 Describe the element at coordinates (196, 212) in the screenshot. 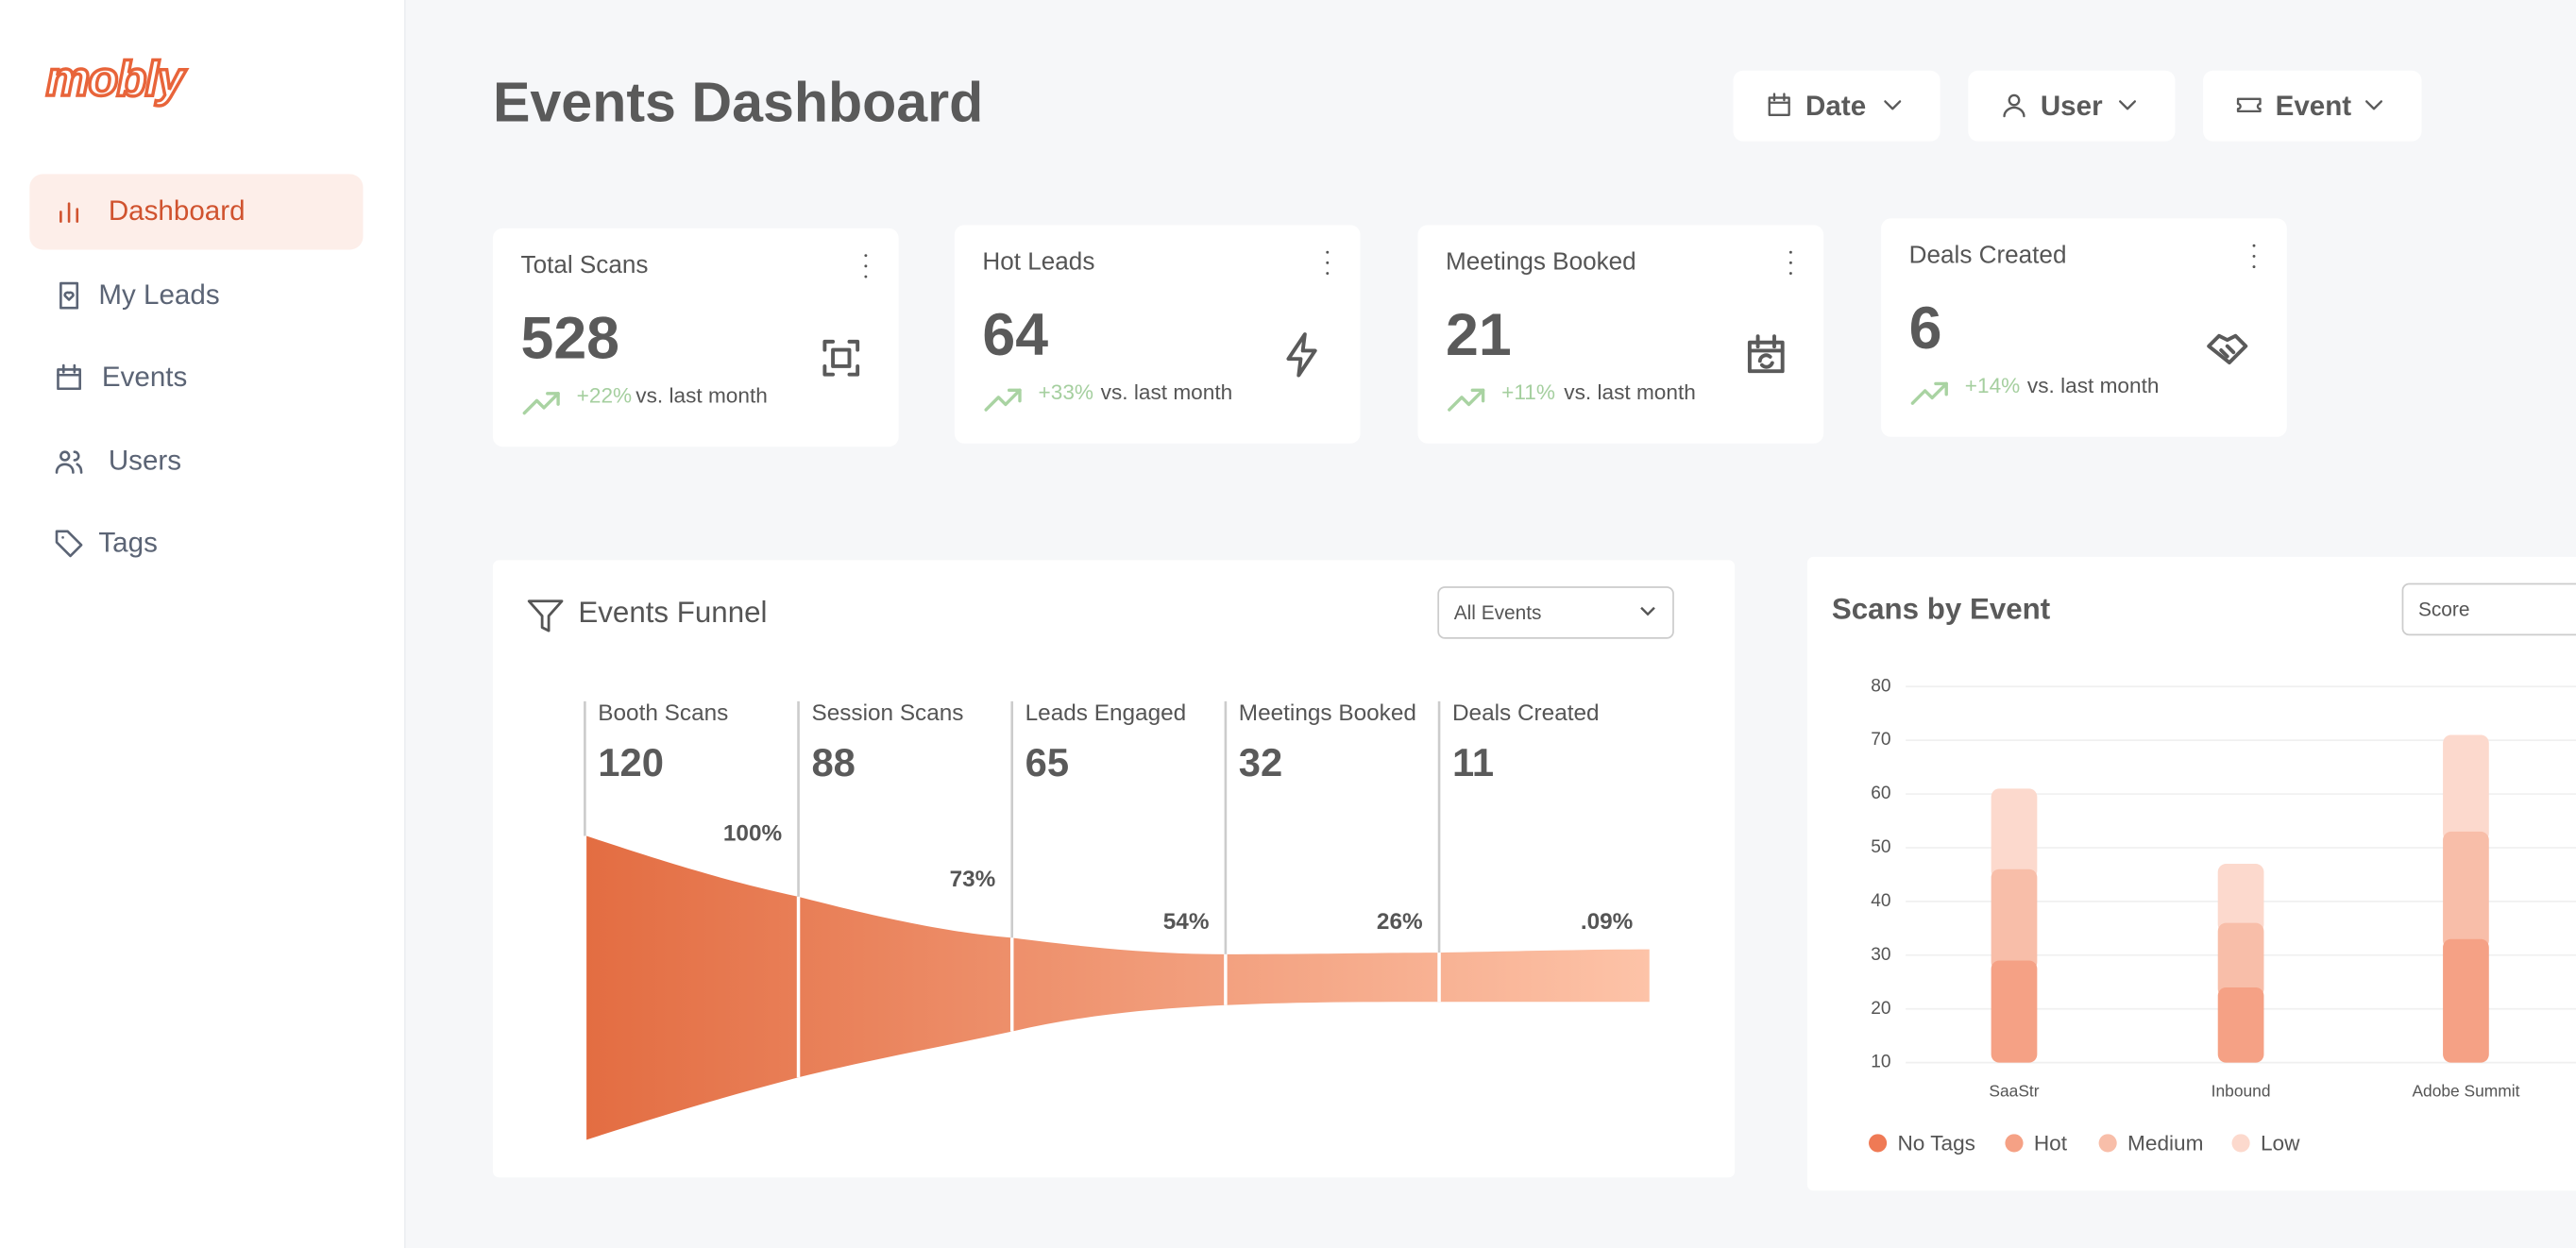

I see `nav-item: Dashboard` at that location.